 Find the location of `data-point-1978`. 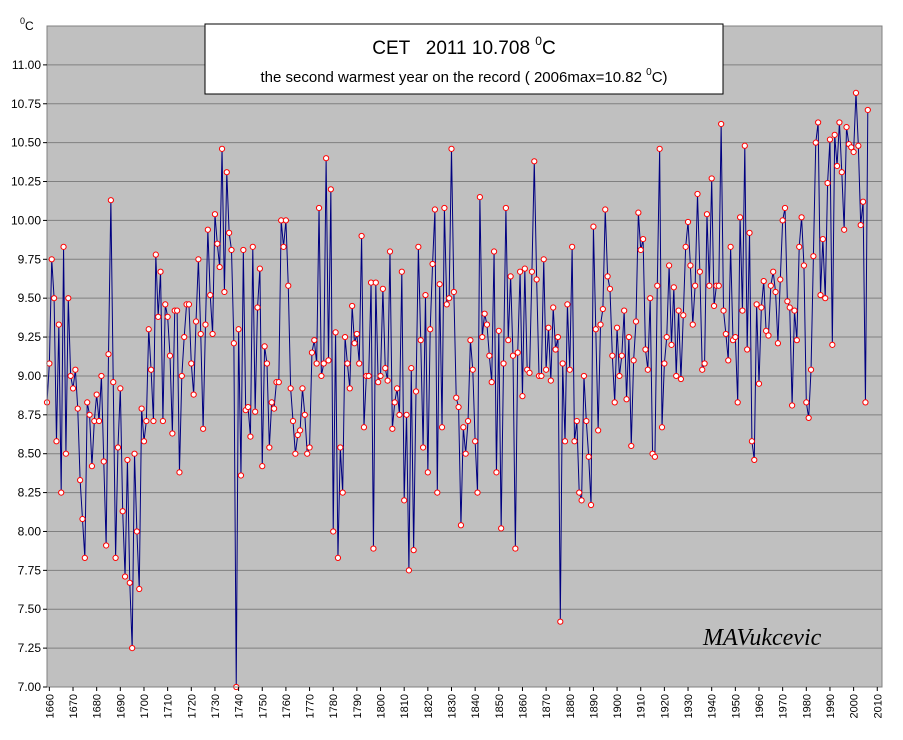

data-point-1978 is located at coordinates (801, 217).